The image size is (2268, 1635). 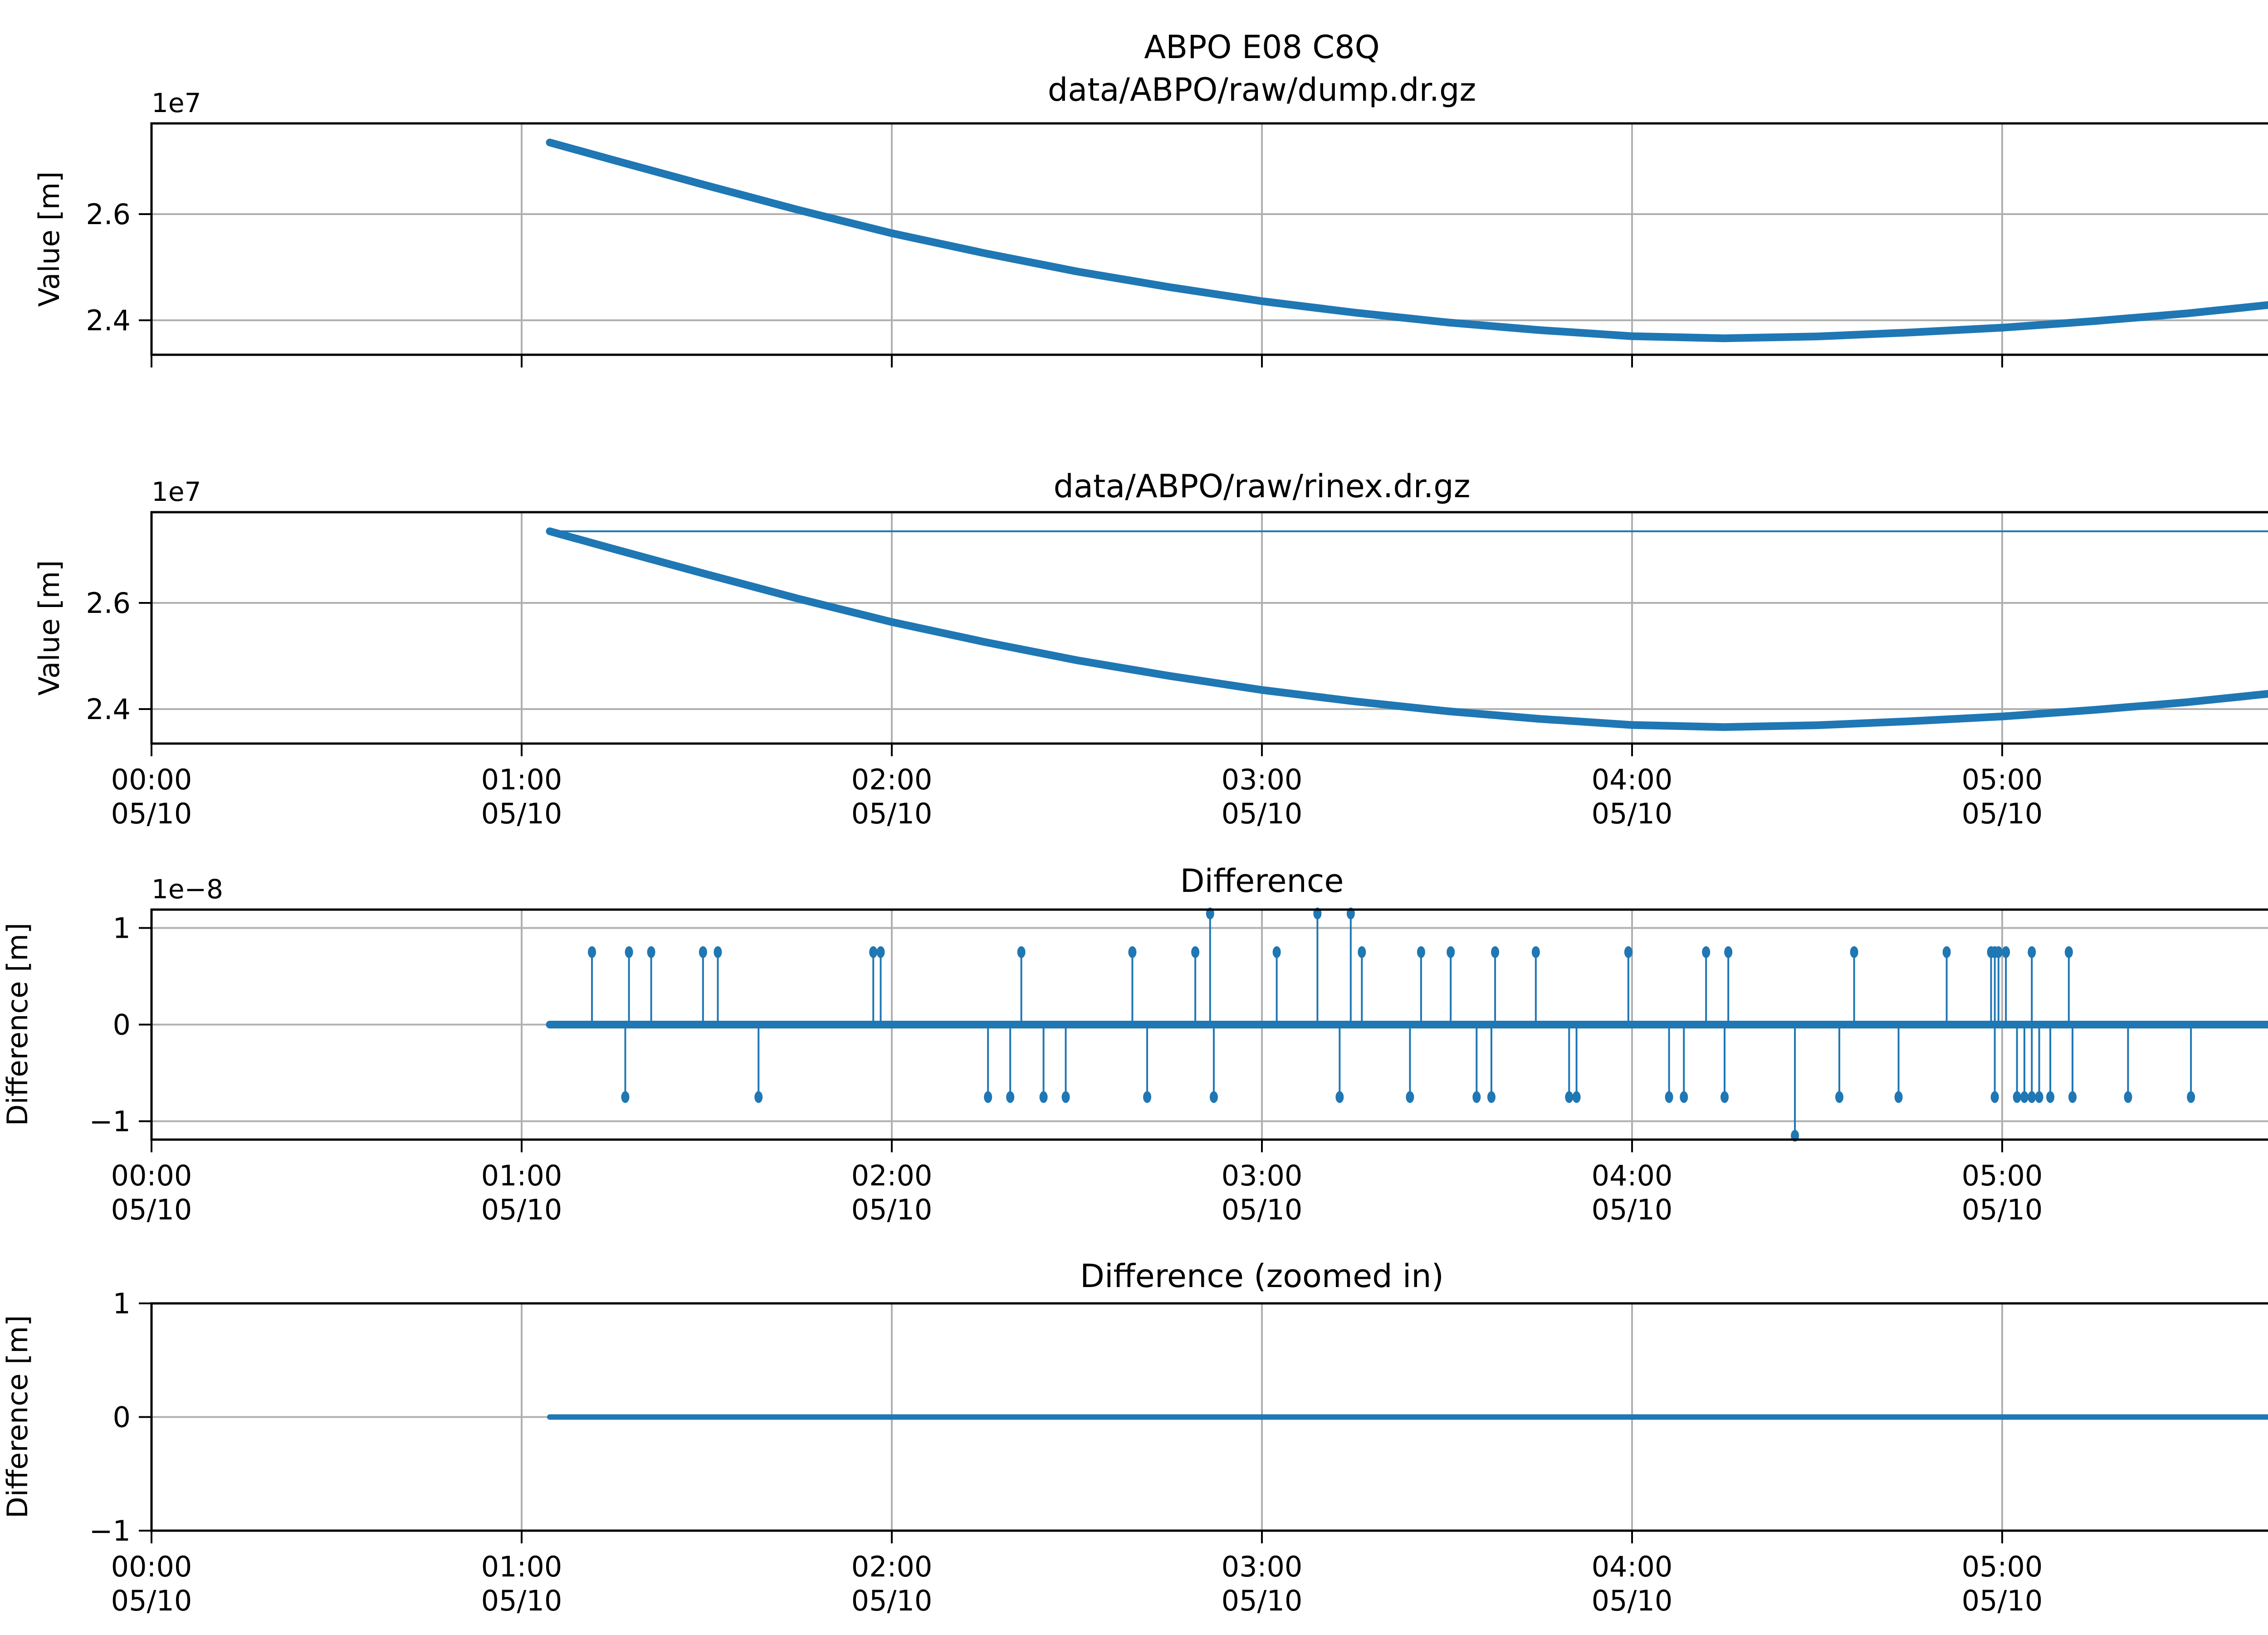 I want to click on subplot-dump: 2.4 2.6, so click(x=1177, y=244).